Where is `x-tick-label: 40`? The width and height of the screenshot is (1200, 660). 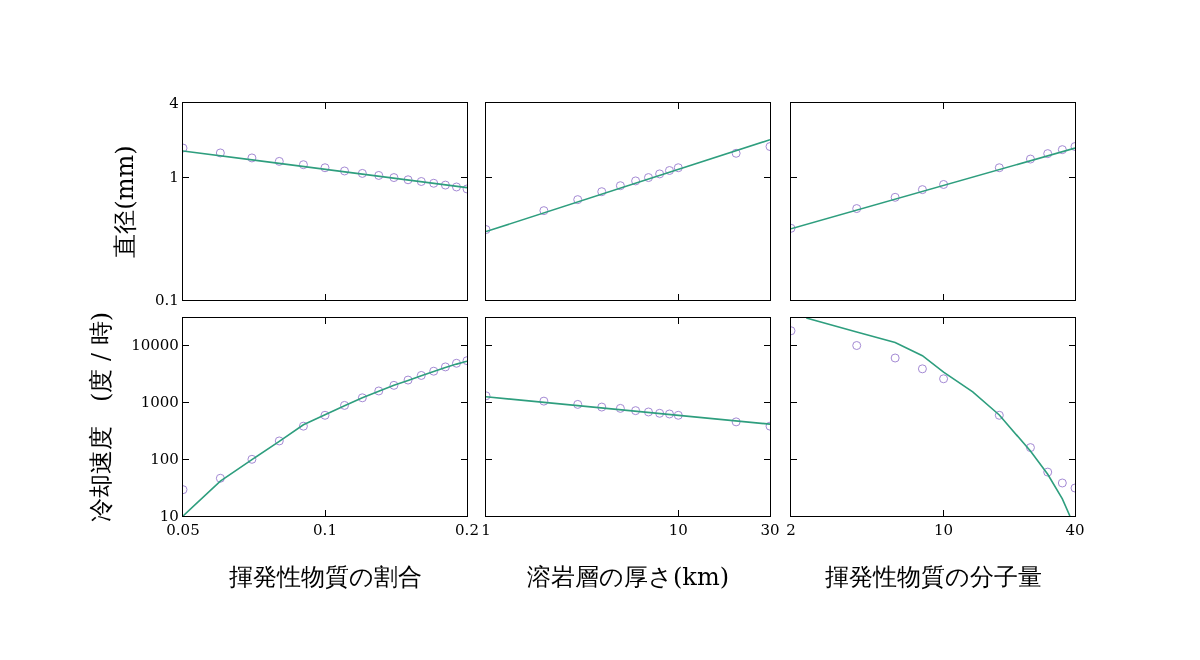
x-tick-label: 40 is located at coordinates (1075, 530).